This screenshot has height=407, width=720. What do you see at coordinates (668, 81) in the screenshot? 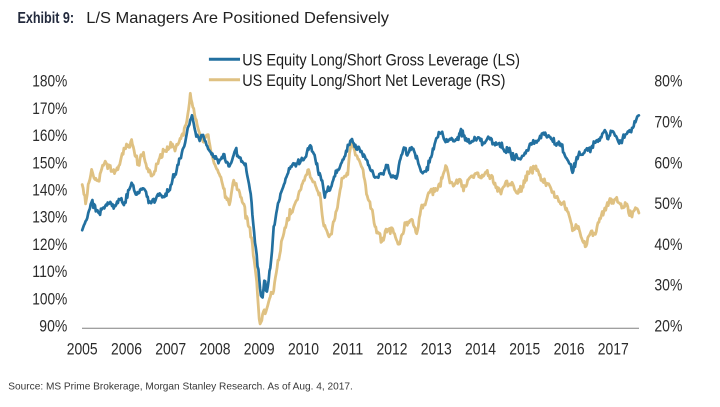
I see `svg-text: 80%` at bounding box center [668, 81].